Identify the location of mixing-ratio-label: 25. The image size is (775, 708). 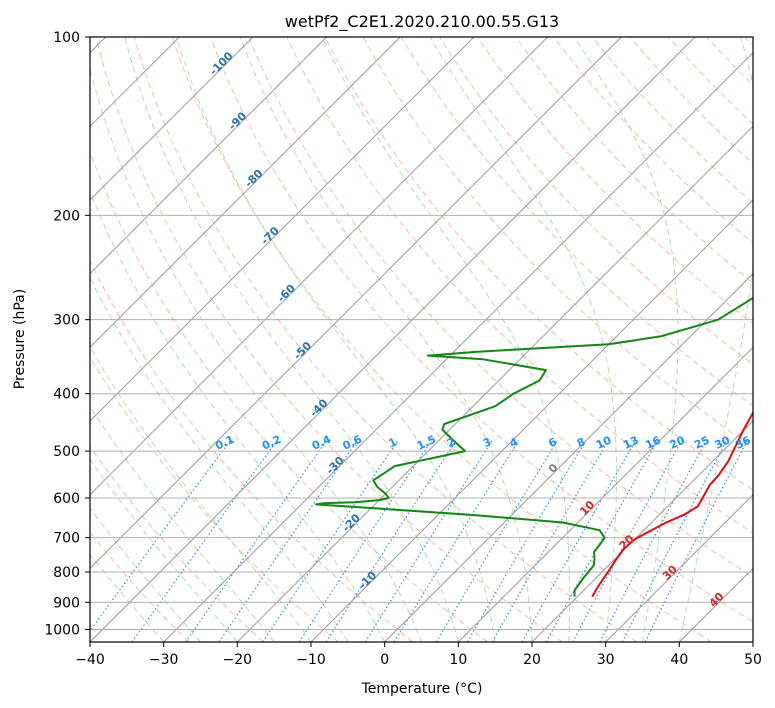
(701, 443).